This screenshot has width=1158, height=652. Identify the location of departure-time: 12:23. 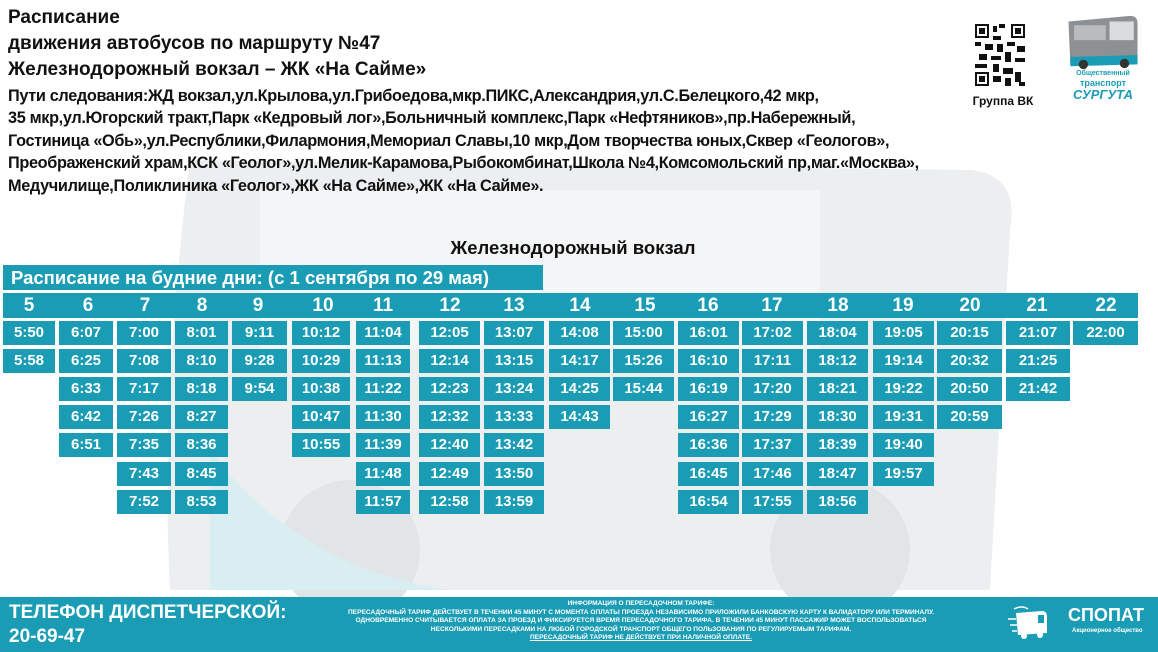
(449, 389).